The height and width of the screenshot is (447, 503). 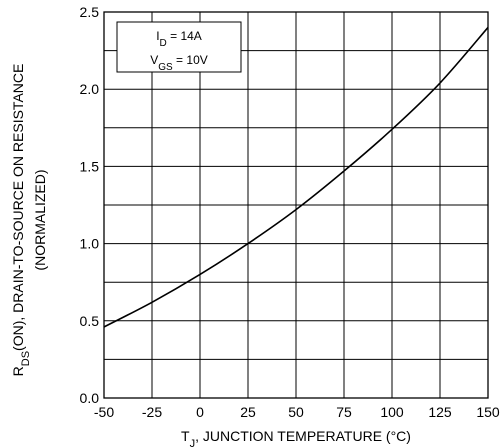 I want to click on legend: ID = 14A VGS = 10V, so click(x=179, y=47).